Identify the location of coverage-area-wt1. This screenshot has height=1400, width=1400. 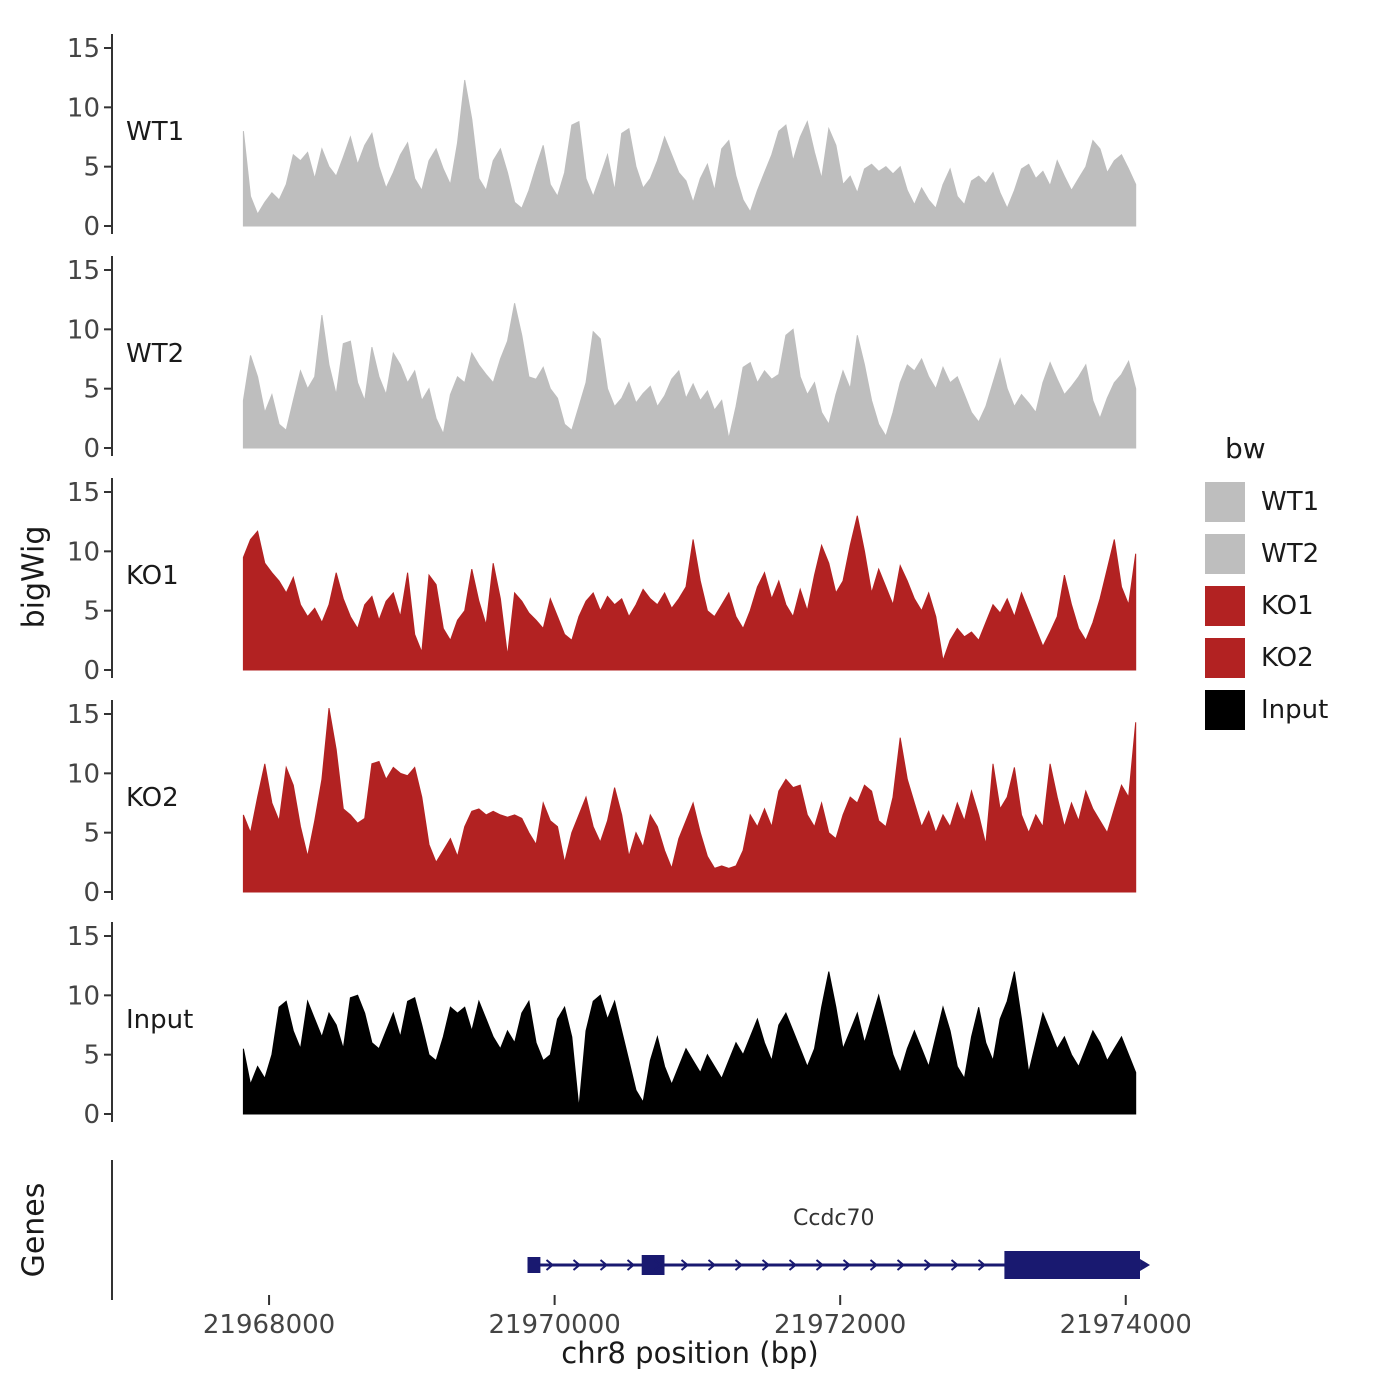
(689, 153).